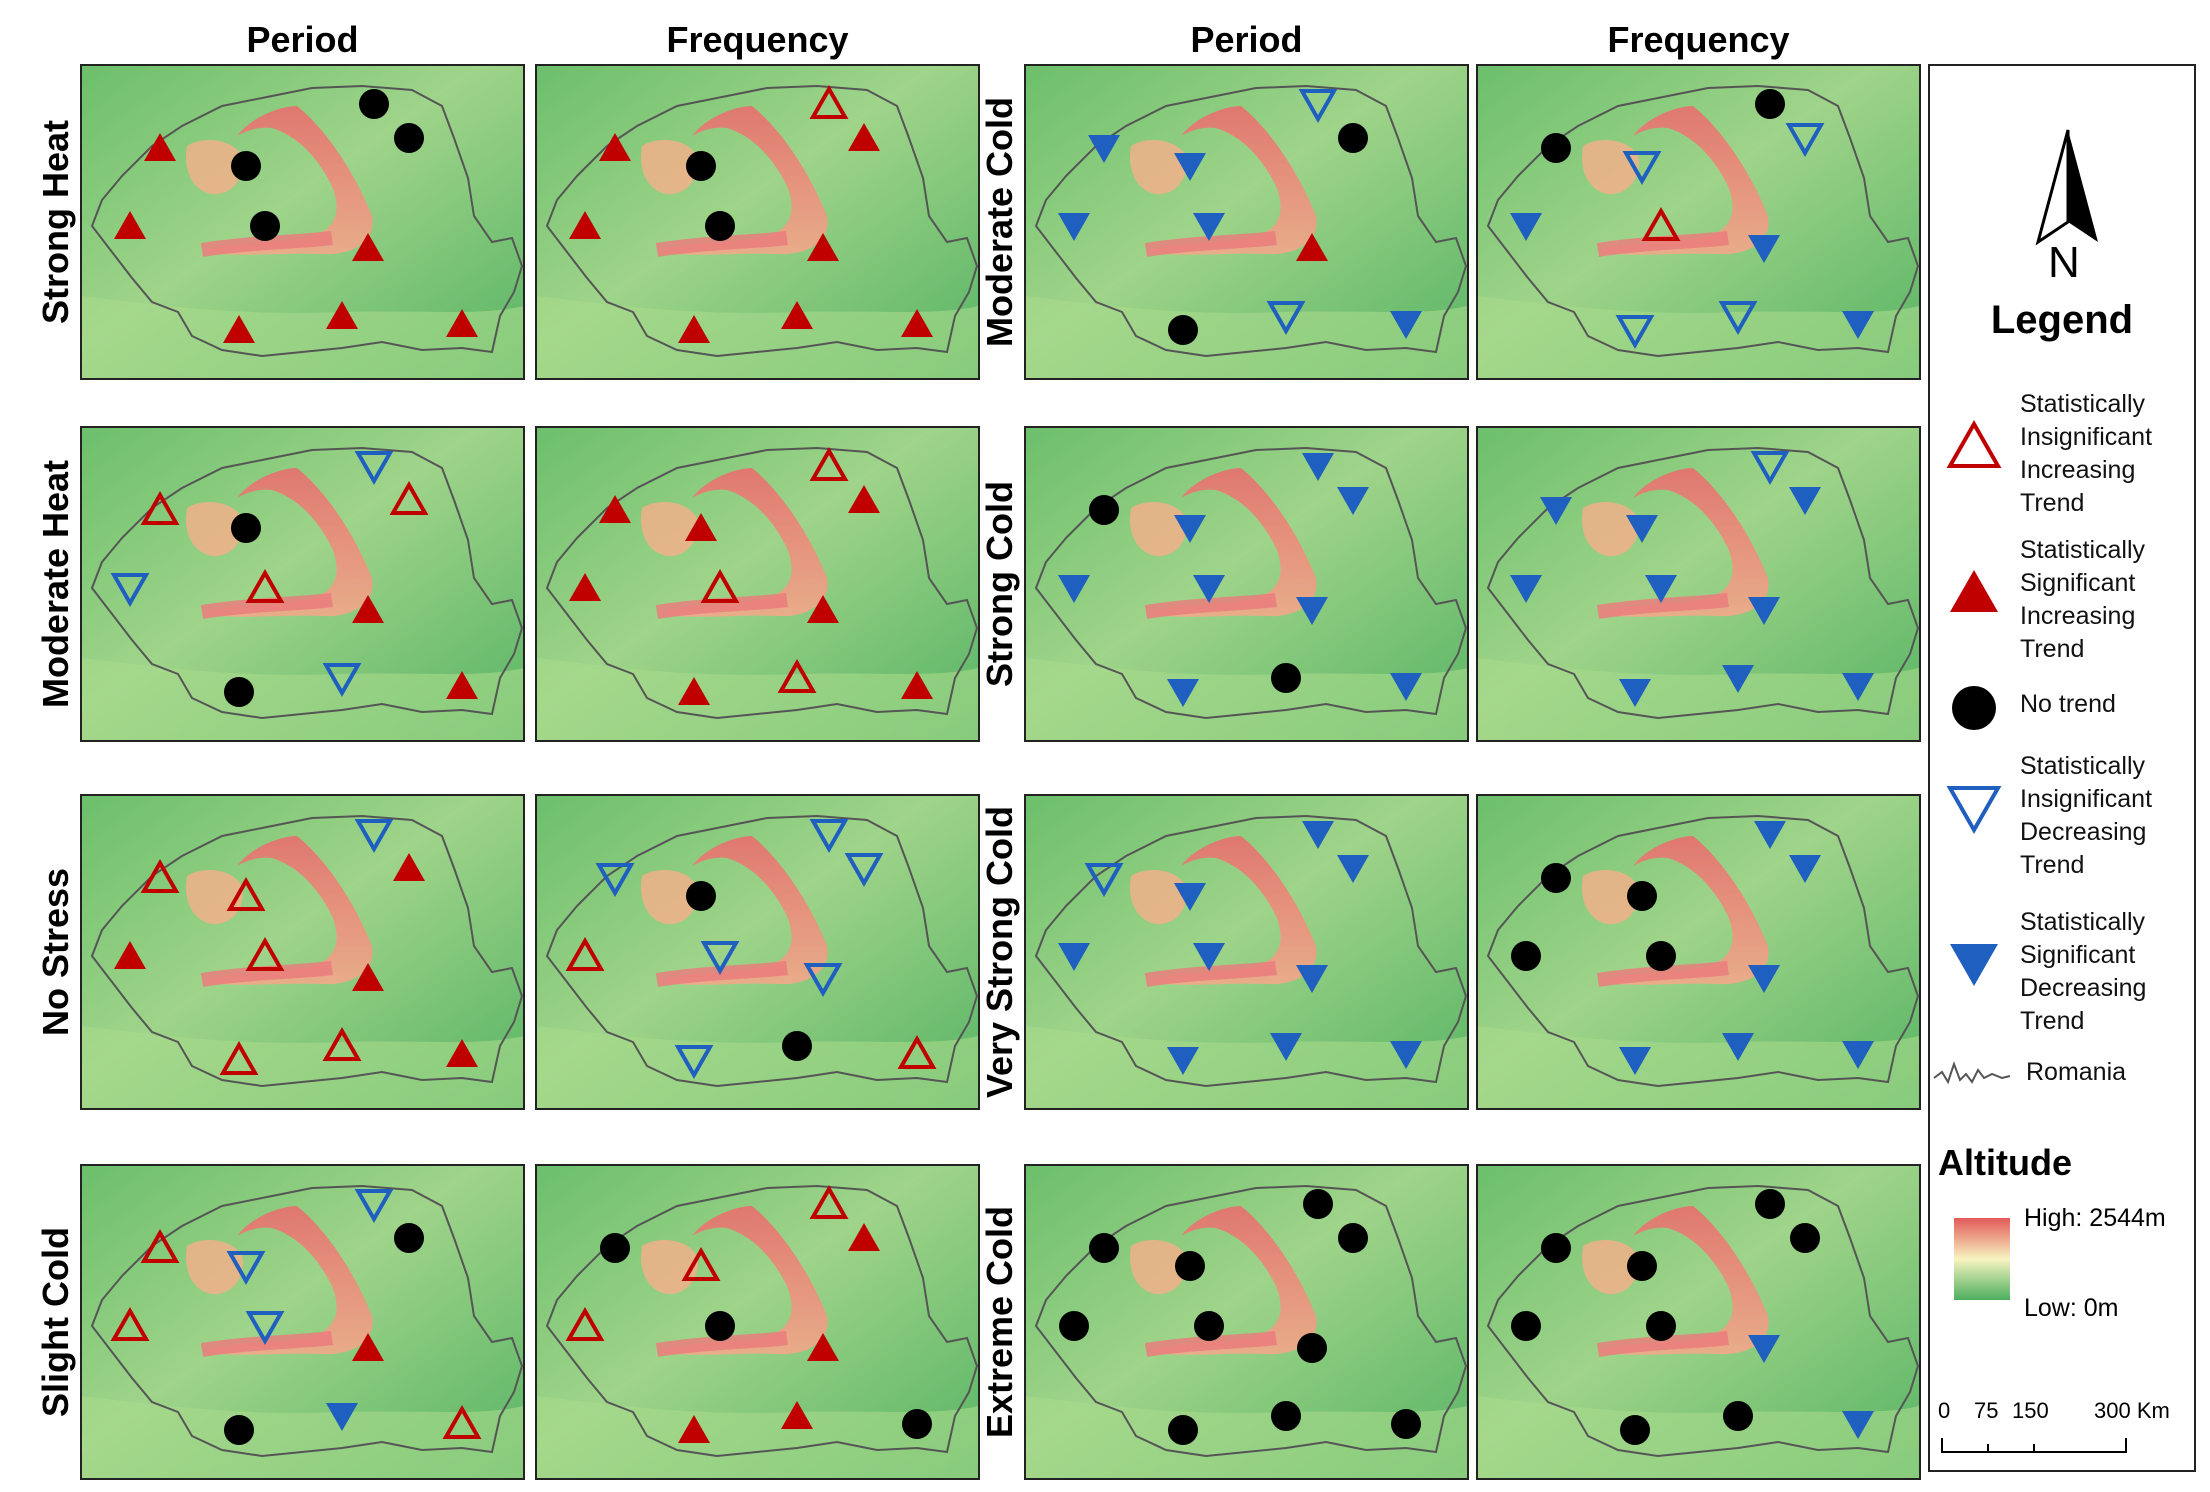 The width and height of the screenshot is (2210, 1492). Describe the element at coordinates (55, 584) in the screenshot. I see `row-label-moderate-heat: Moderate Heat` at that location.